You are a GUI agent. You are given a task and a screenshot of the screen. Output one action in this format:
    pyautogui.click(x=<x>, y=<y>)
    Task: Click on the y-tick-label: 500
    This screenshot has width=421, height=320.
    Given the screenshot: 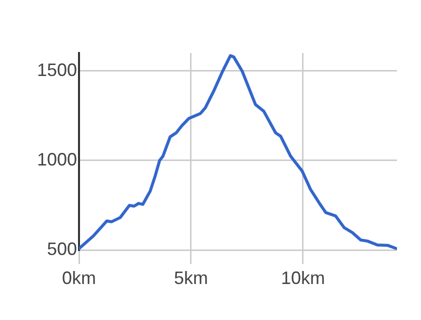 What is the action you would take?
    pyautogui.click(x=61, y=248)
    